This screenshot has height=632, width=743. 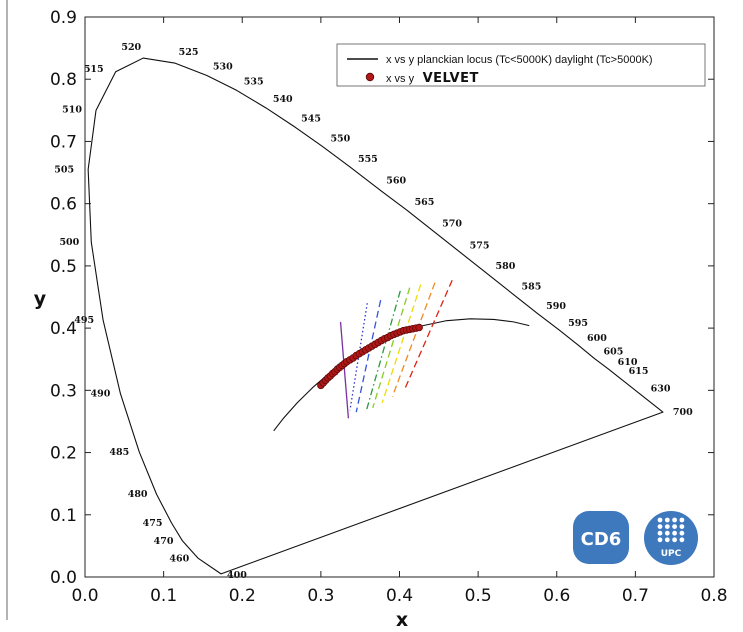 What do you see at coordinates (63, 578) in the screenshot?
I see `y-tick-label-0: 0.0` at bounding box center [63, 578].